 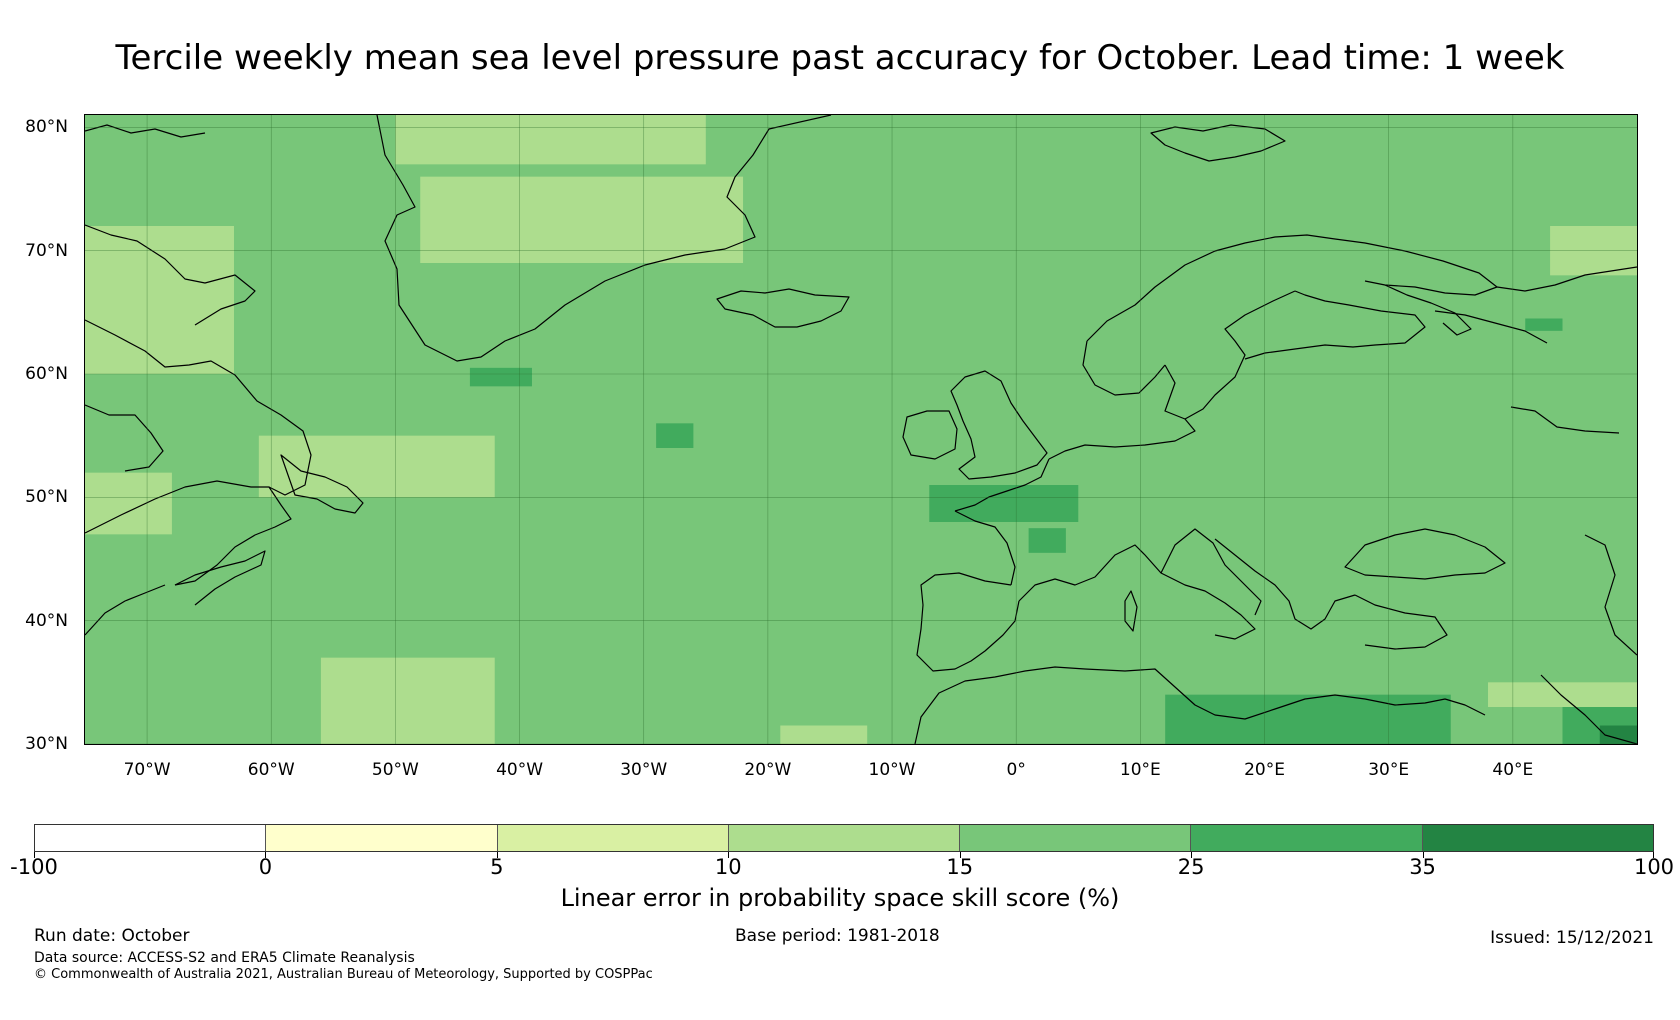 I want to click on run-date: Run date: October, so click(x=112, y=936).